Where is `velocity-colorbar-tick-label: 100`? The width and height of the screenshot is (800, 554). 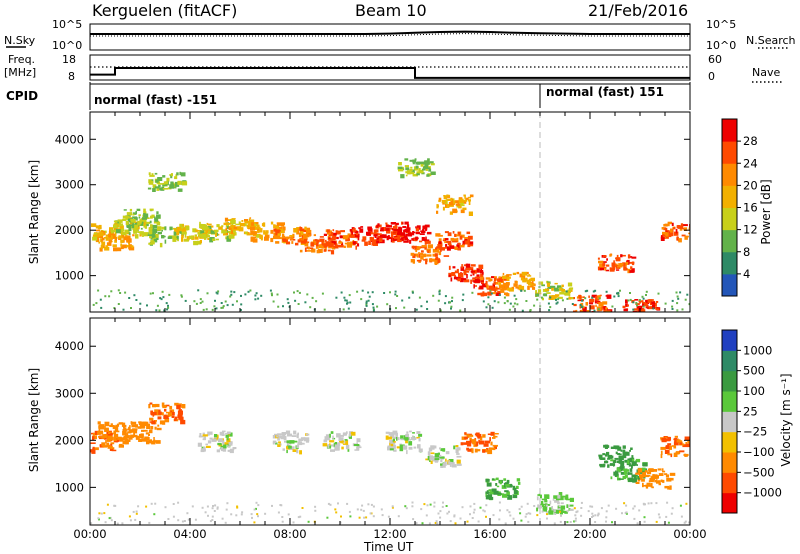 velocity-colorbar-tick-label: 100 is located at coordinates (754, 391).